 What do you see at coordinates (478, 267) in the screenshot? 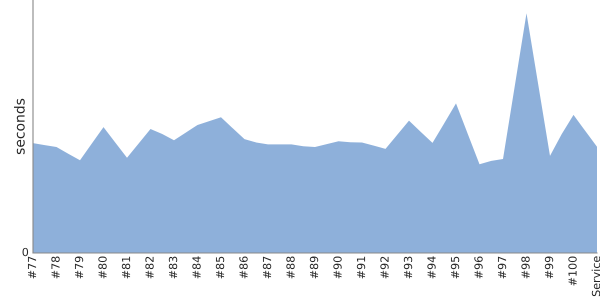
I see `x-tick-label: #96` at bounding box center [478, 267].